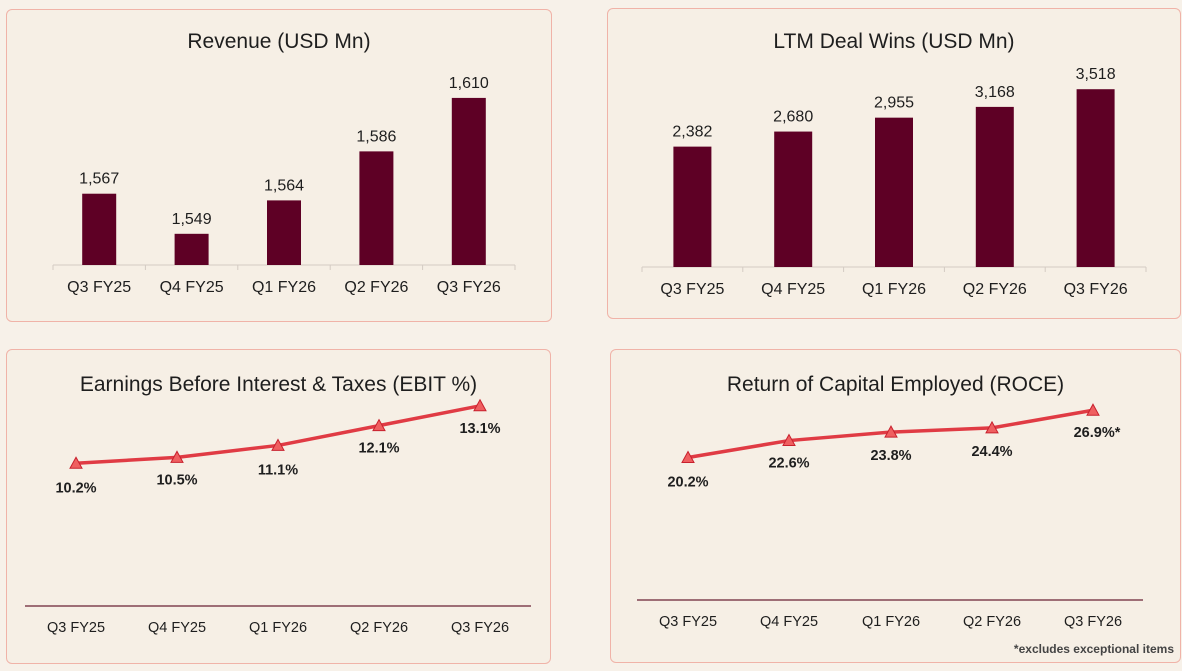 Image resolution: width=1182 pixels, height=671 pixels. I want to click on data-label: 2,382, so click(692, 132).